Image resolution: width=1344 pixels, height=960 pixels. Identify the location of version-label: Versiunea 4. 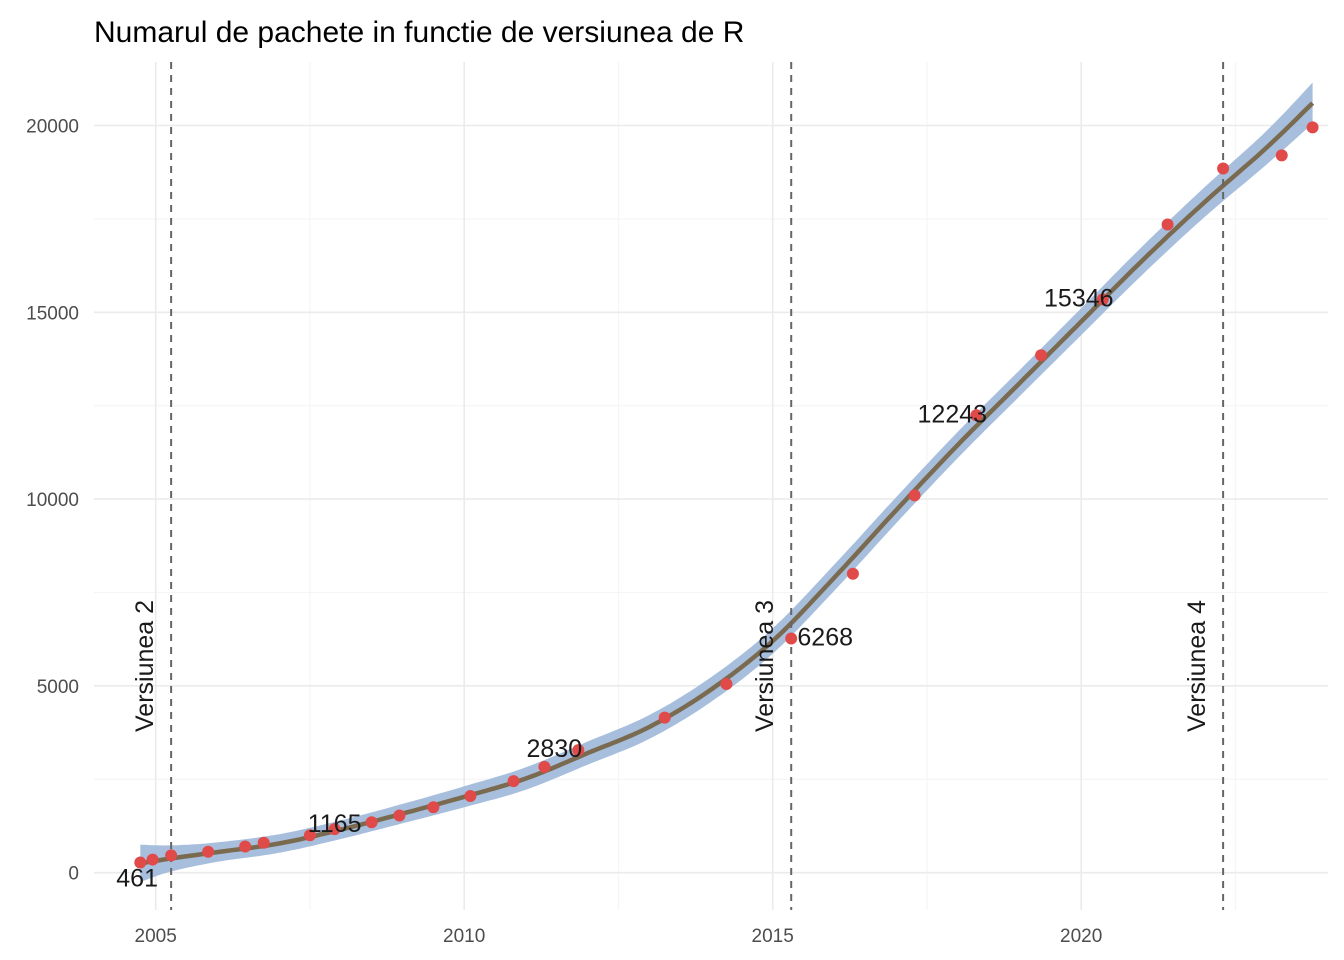
(1197, 666).